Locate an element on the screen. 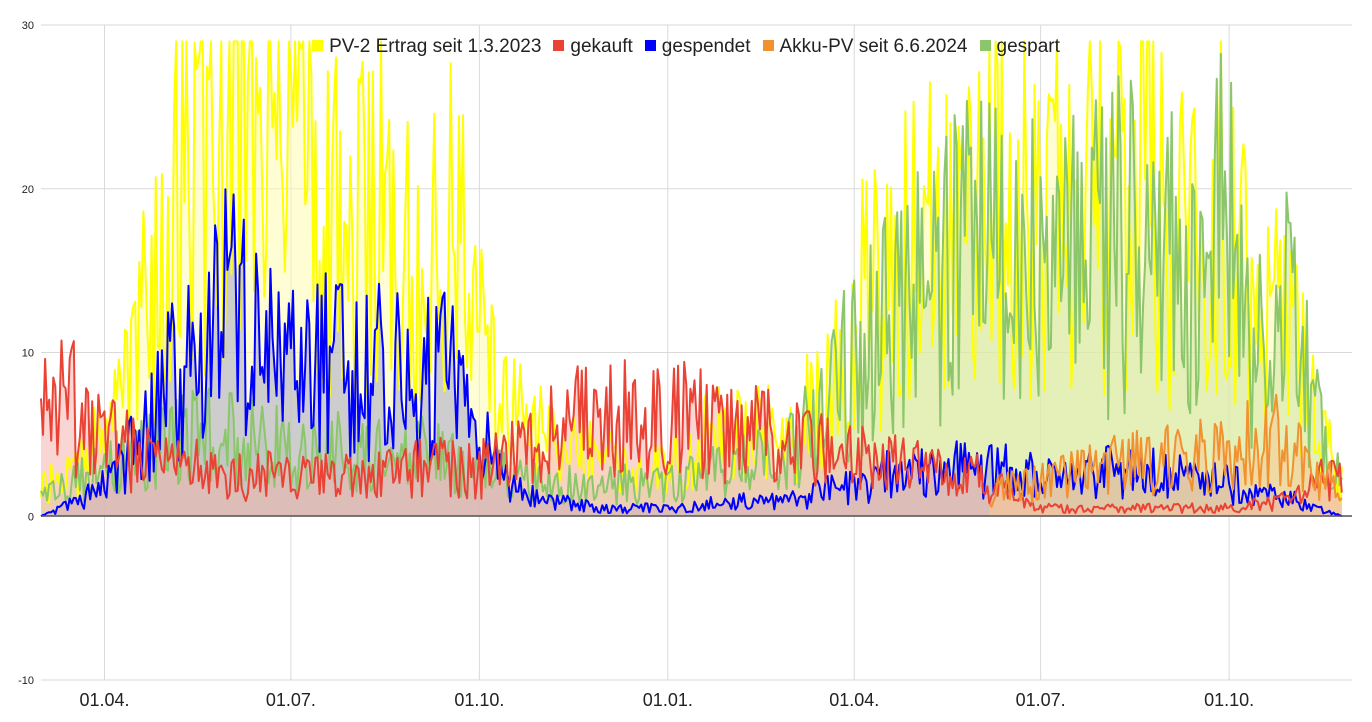  legend-item: gekauft is located at coordinates (593, 47).